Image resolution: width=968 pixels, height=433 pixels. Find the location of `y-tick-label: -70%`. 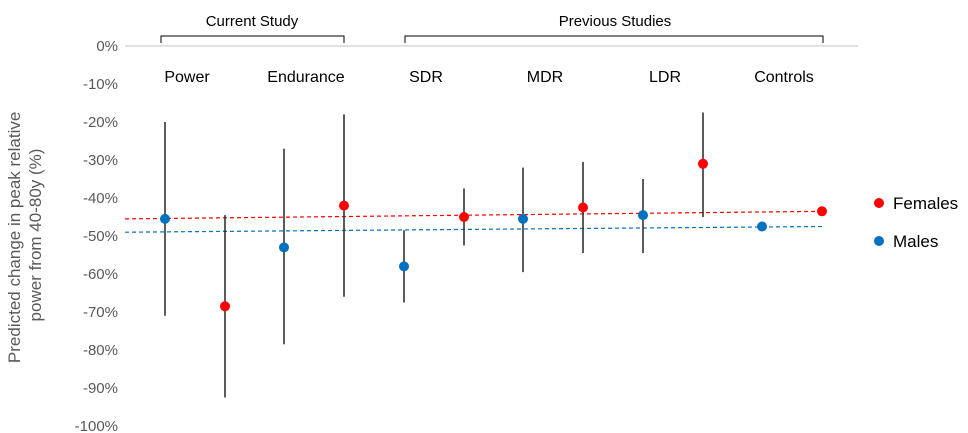

y-tick-label: -70% is located at coordinates (100, 312).